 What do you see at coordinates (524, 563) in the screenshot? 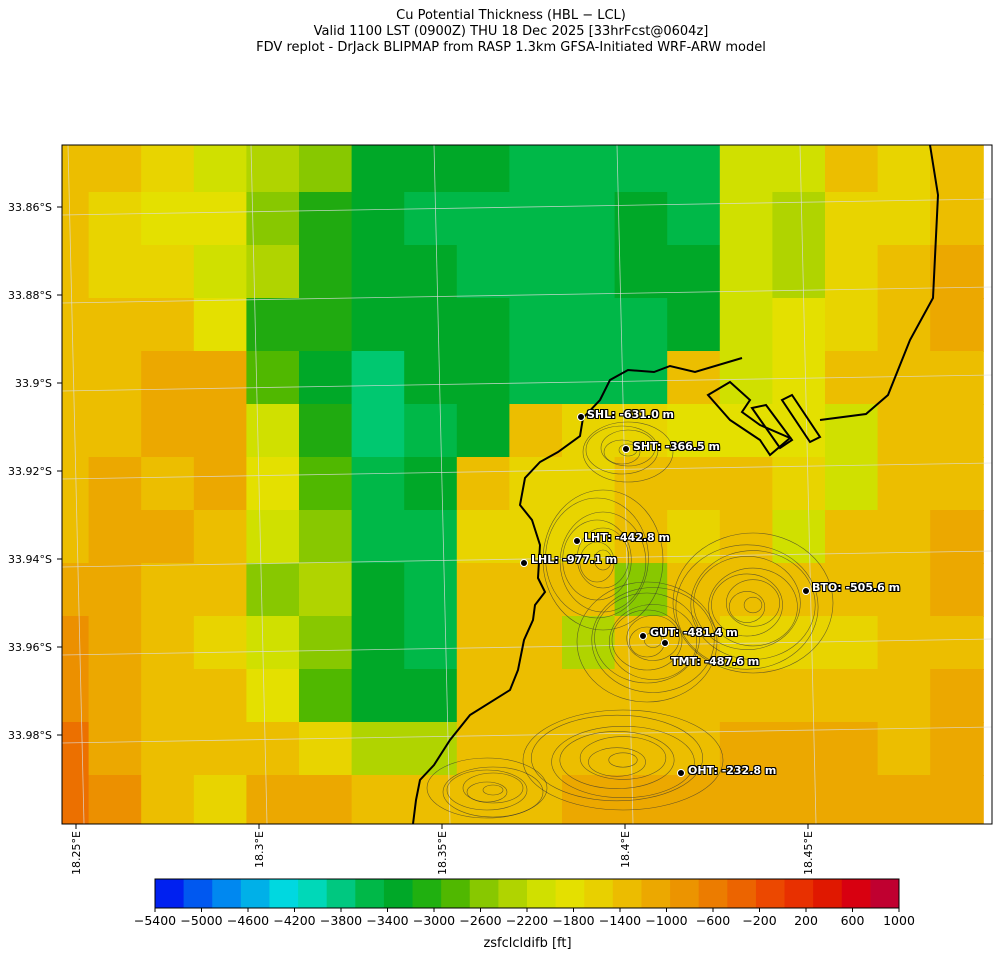
I see `station-dot-lhl` at bounding box center [524, 563].